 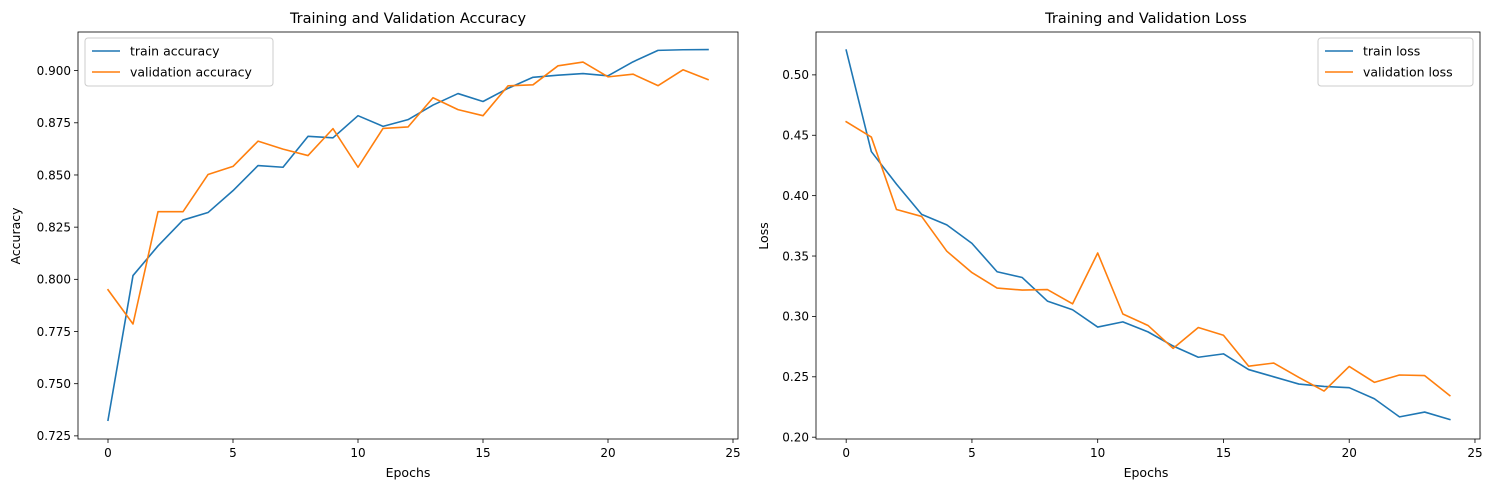 What do you see at coordinates (1146, 472) in the screenshot?
I see `loss-x-axis-label: Epochs` at bounding box center [1146, 472].